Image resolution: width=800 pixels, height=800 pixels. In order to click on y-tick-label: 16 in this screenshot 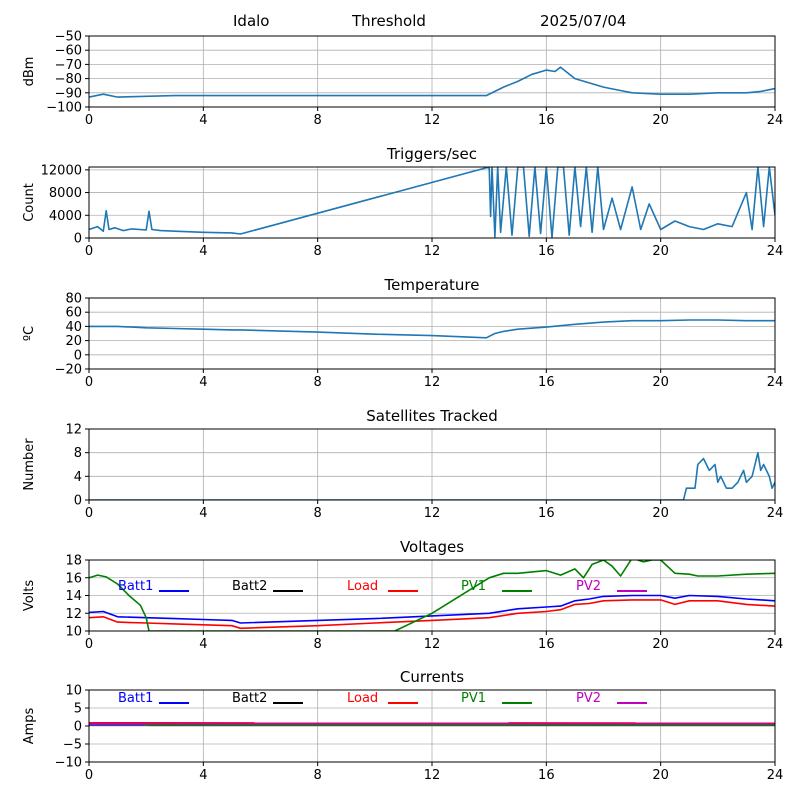, I will do `click(73, 578)`.